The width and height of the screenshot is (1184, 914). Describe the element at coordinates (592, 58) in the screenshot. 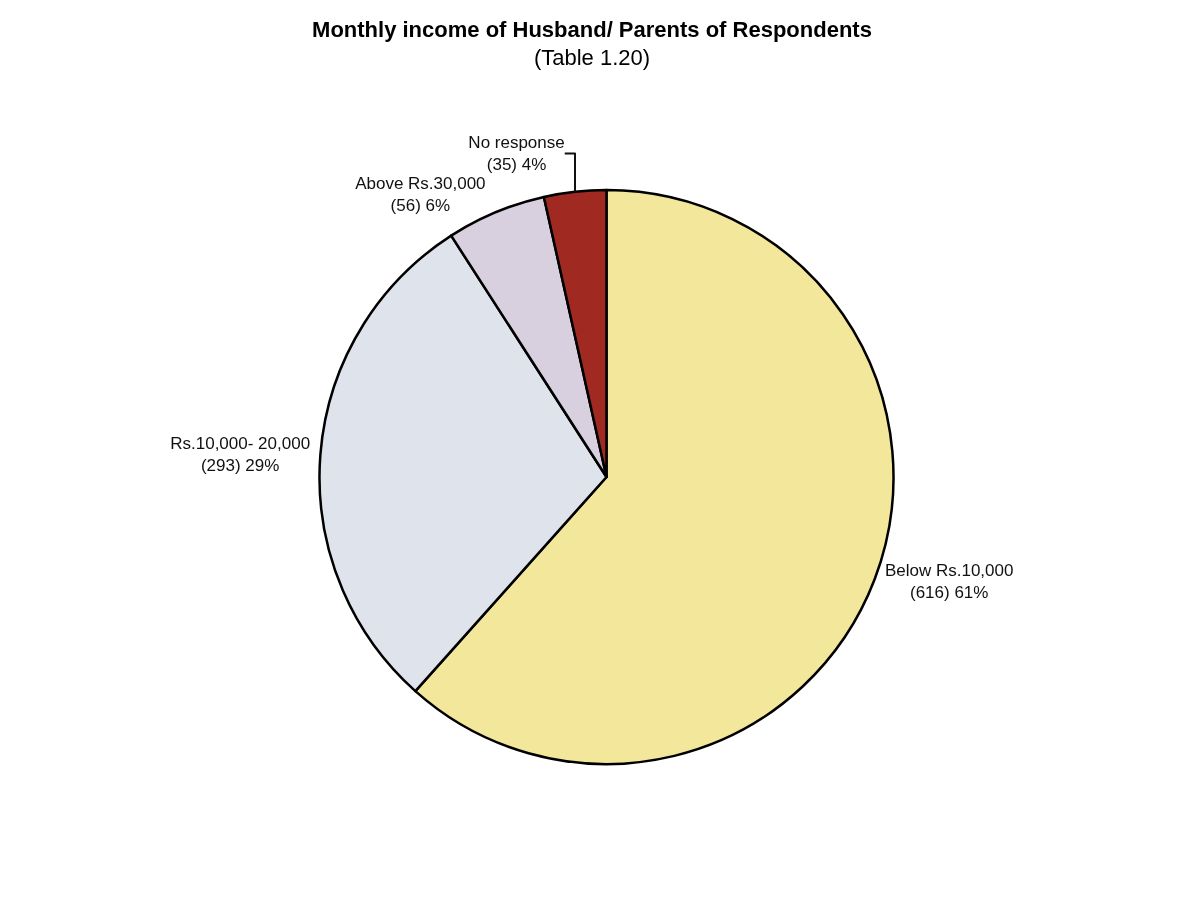

I see `chart-subtitle: (Table 1.20)` at that location.